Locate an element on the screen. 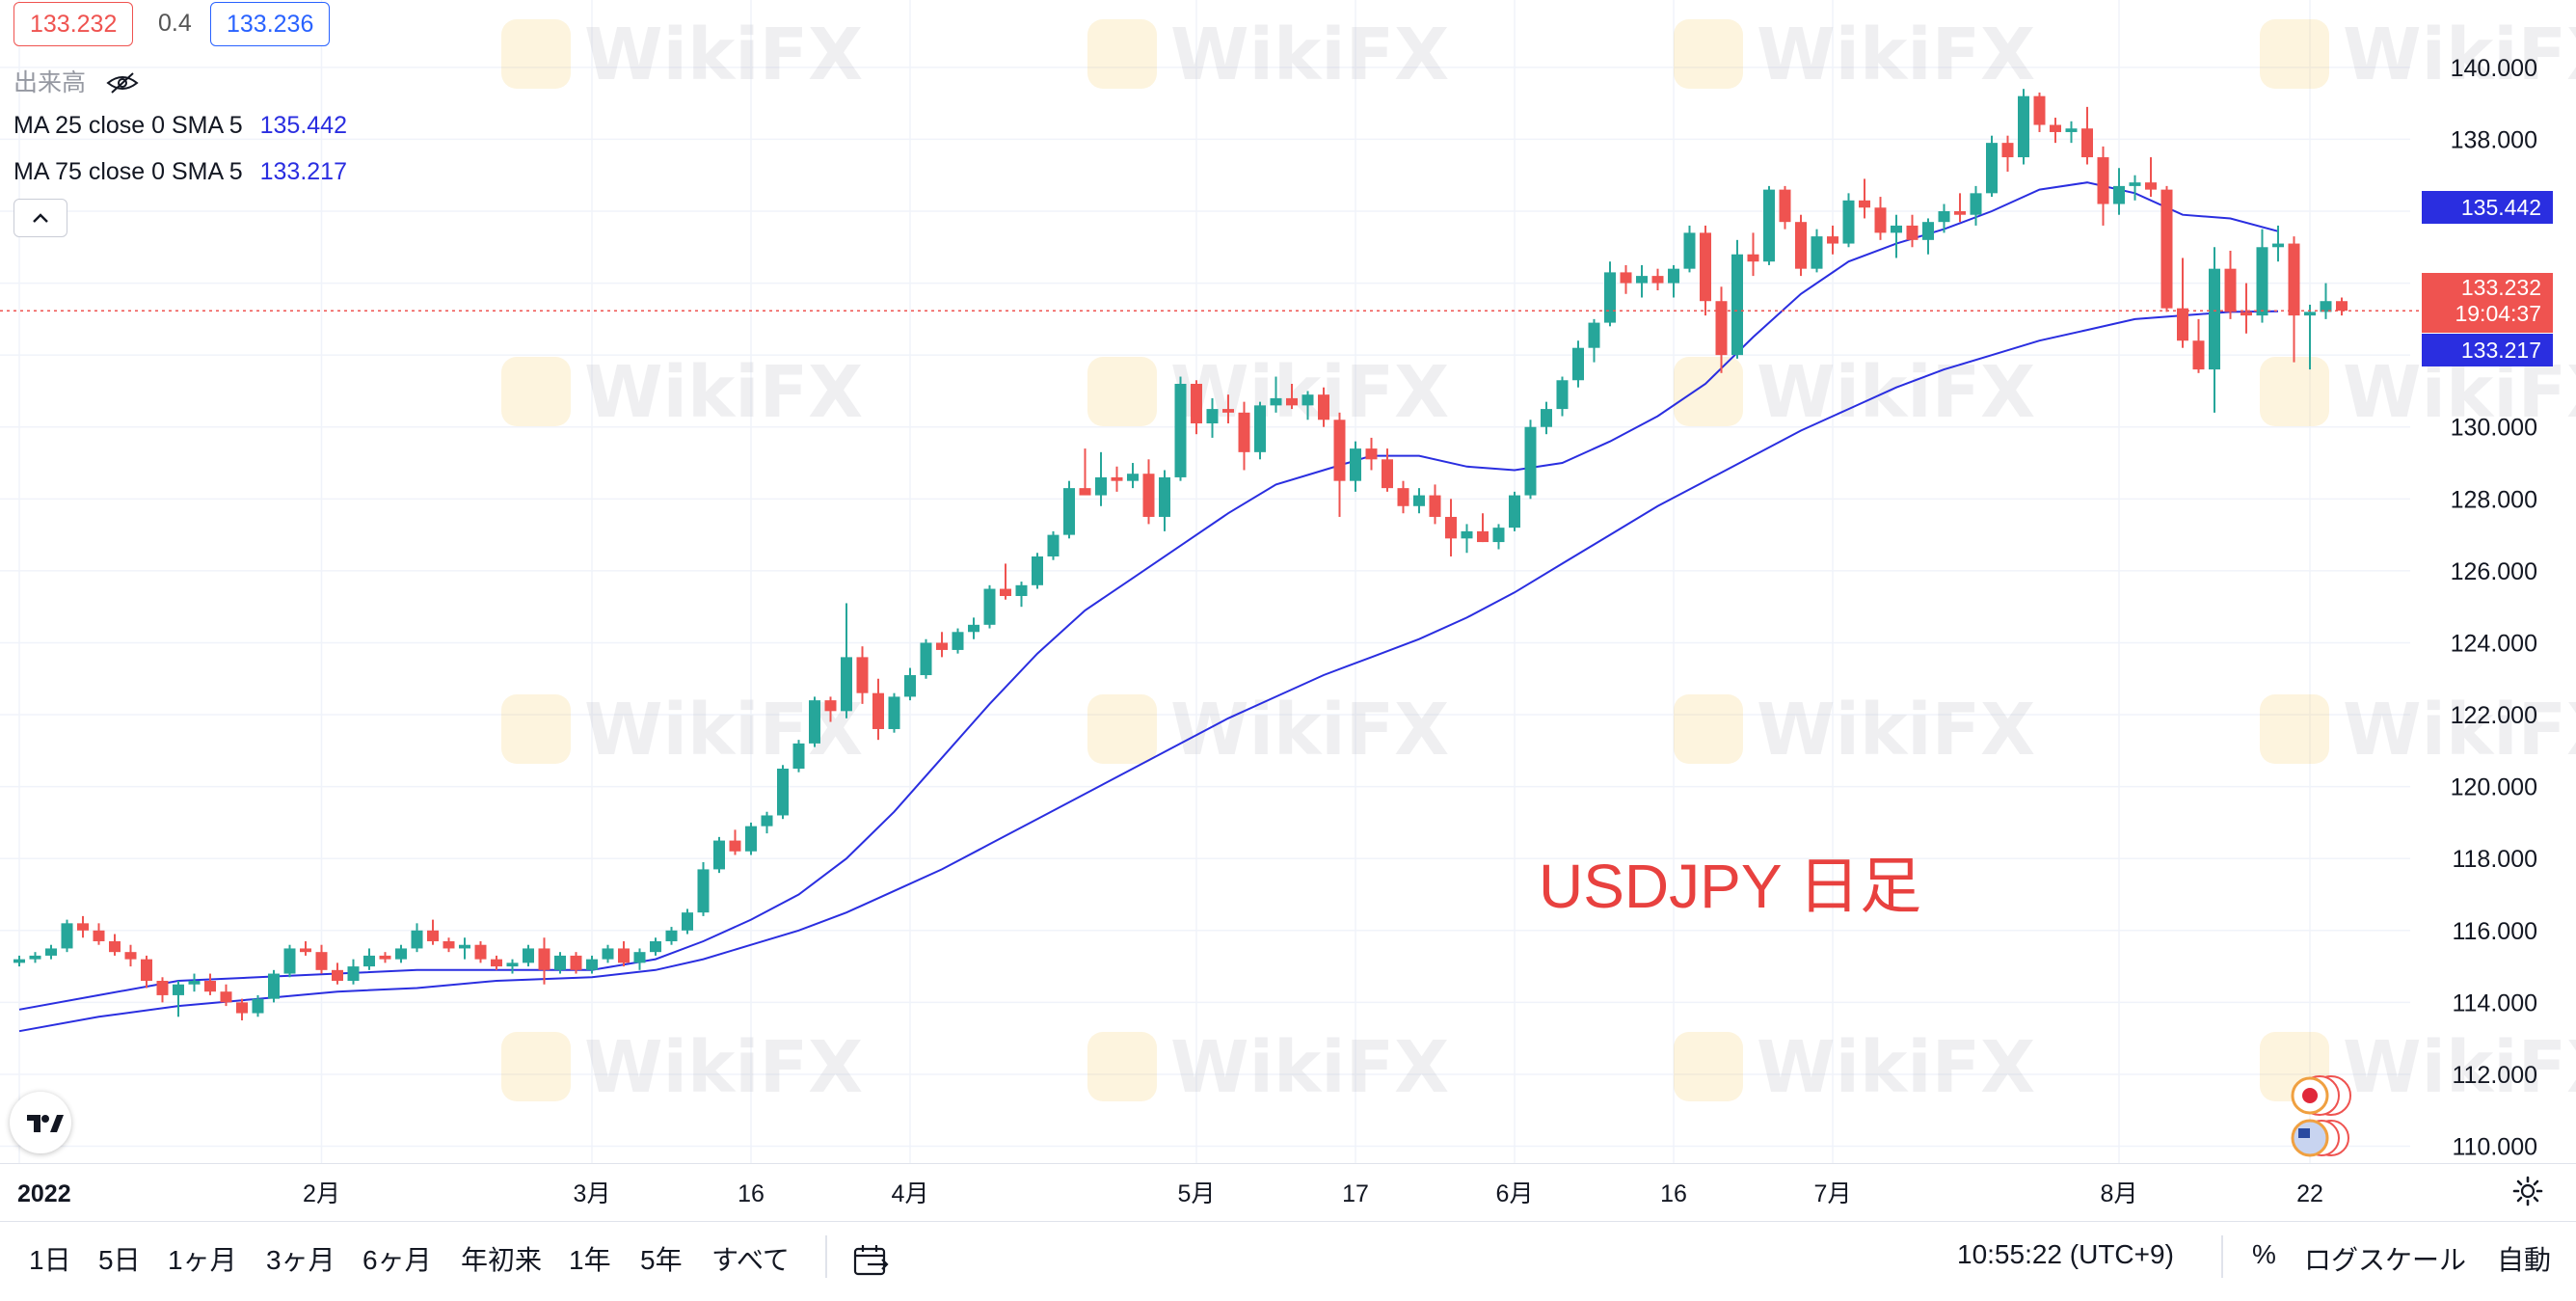  timeframe-5d: 5日 is located at coordinates (120, 1260).